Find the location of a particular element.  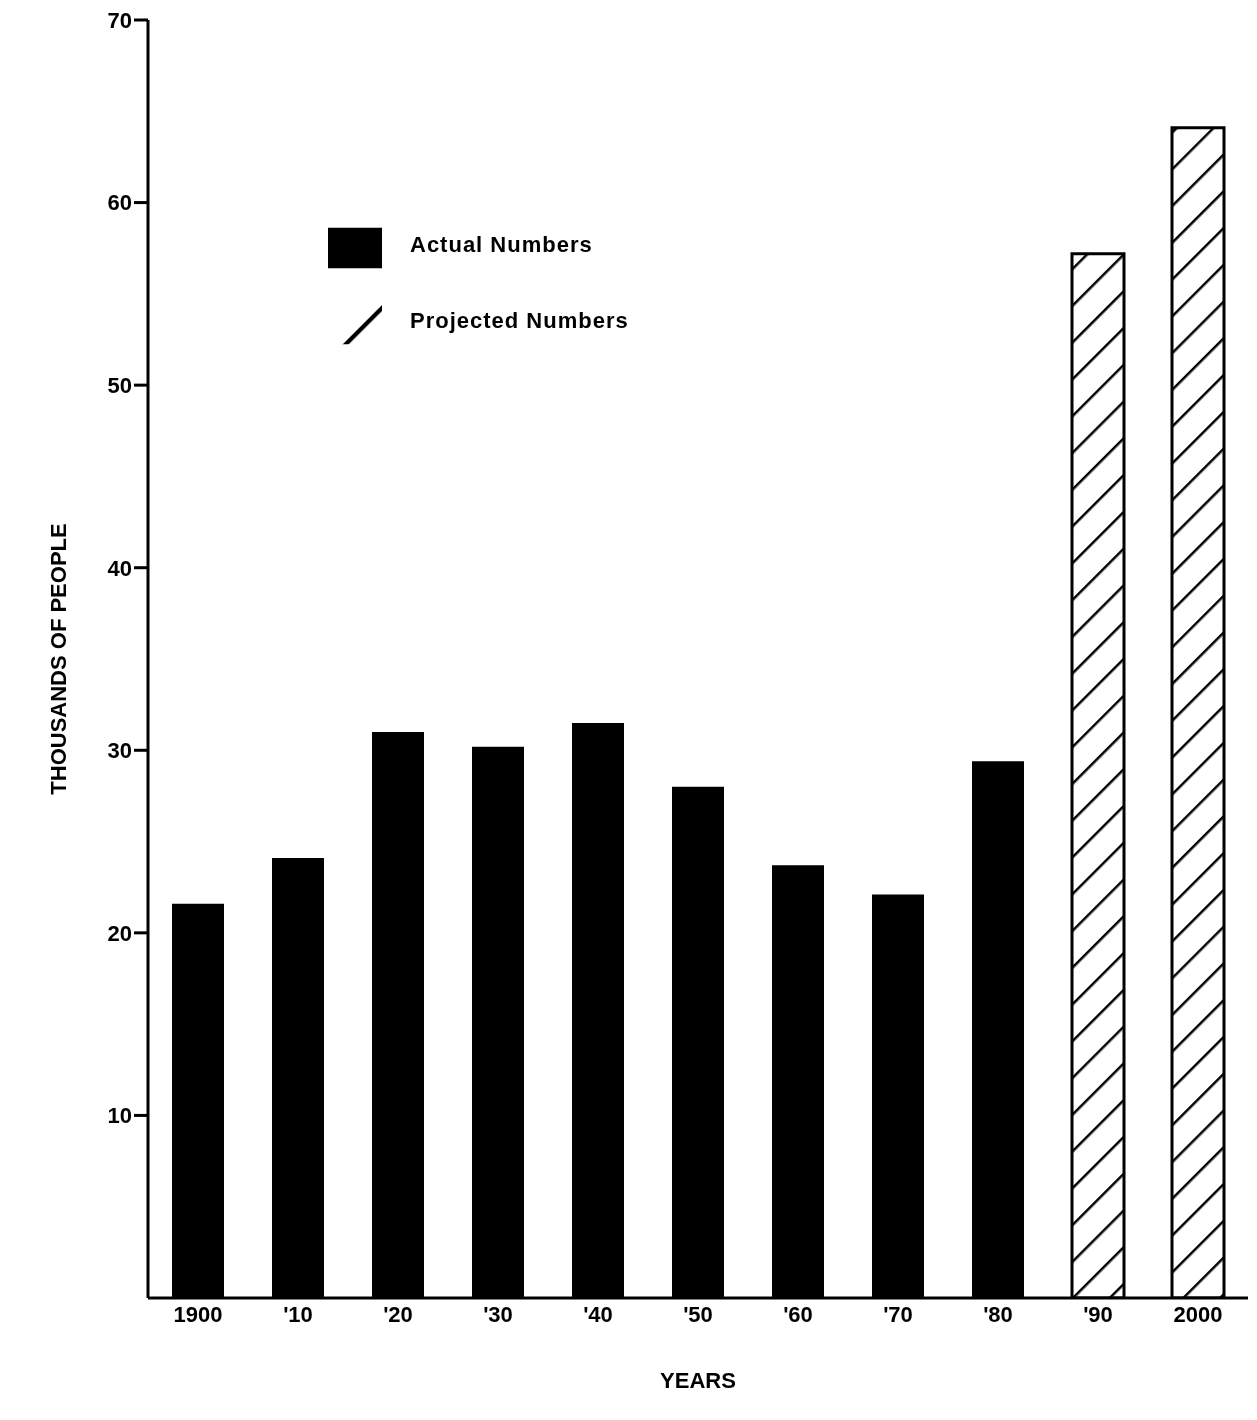

y-tick-label: 50 is located at coordinates (119, 385).